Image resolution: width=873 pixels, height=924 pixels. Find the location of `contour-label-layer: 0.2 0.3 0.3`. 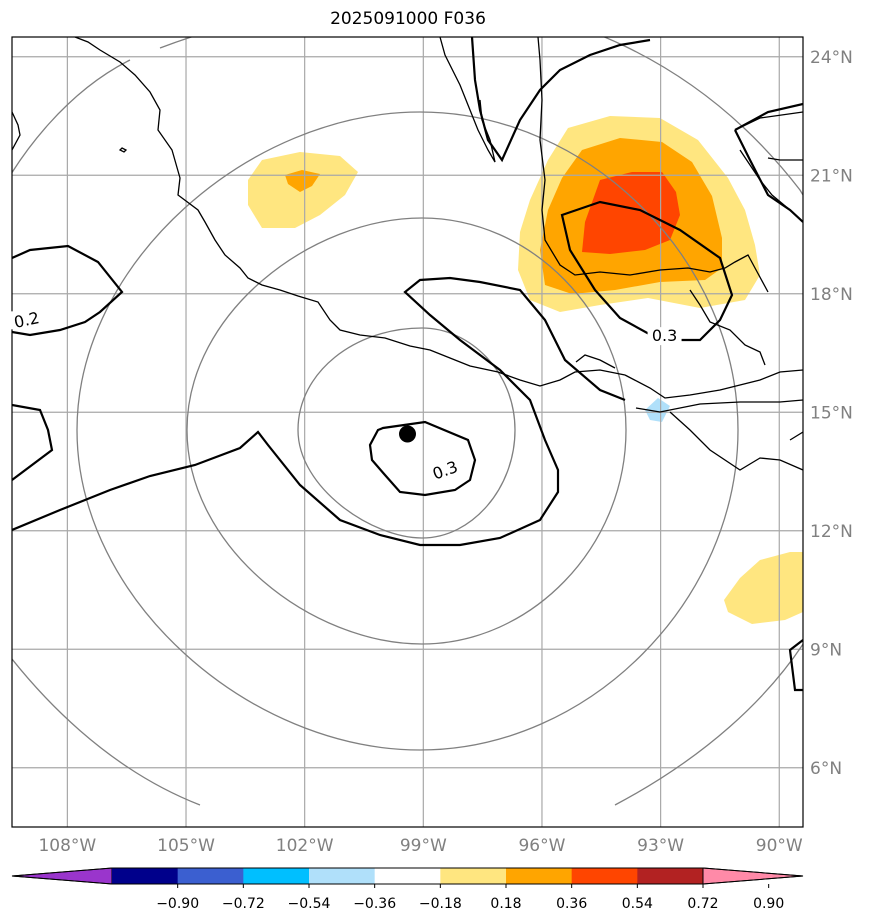

contour-label-layer: 0.2 0.3 0.3 is located at coordinates (346, 396).